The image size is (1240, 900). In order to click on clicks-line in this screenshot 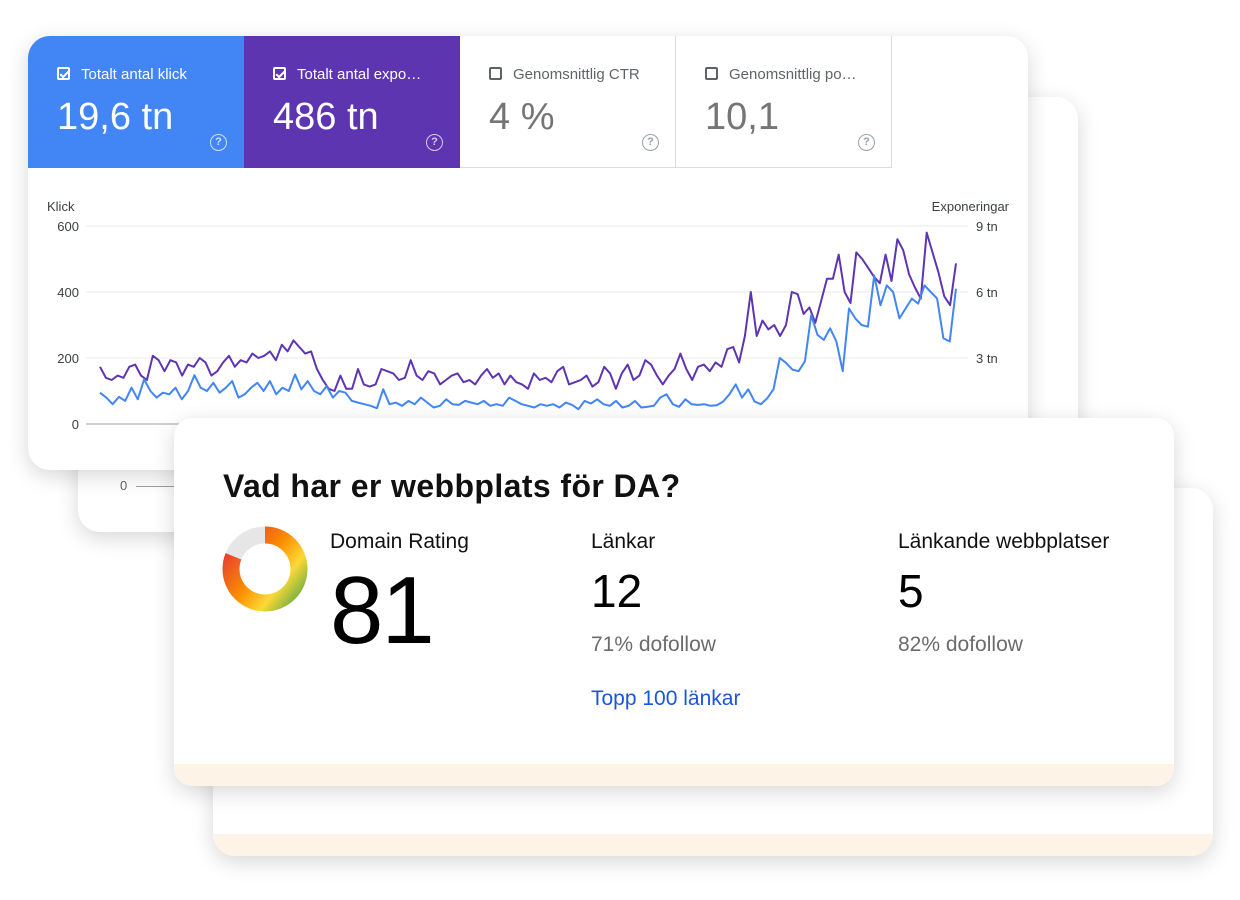, I will do `click(528, 342)`.